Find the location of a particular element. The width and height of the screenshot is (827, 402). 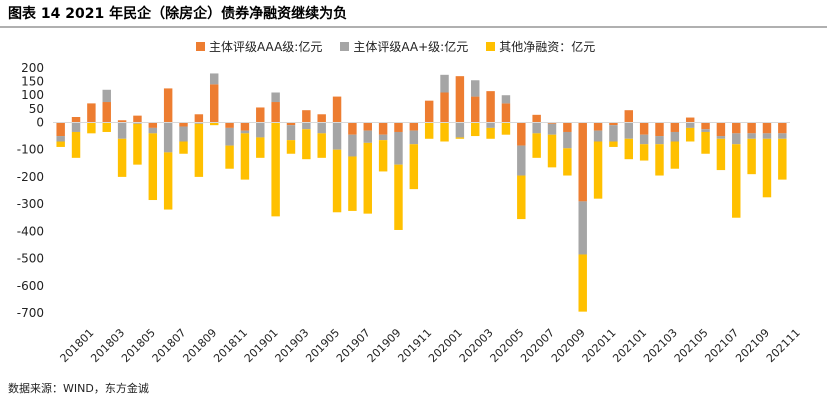

legend-item-aaa: 主体评级AAA级:亿元 is located at coordinates (259, 46).